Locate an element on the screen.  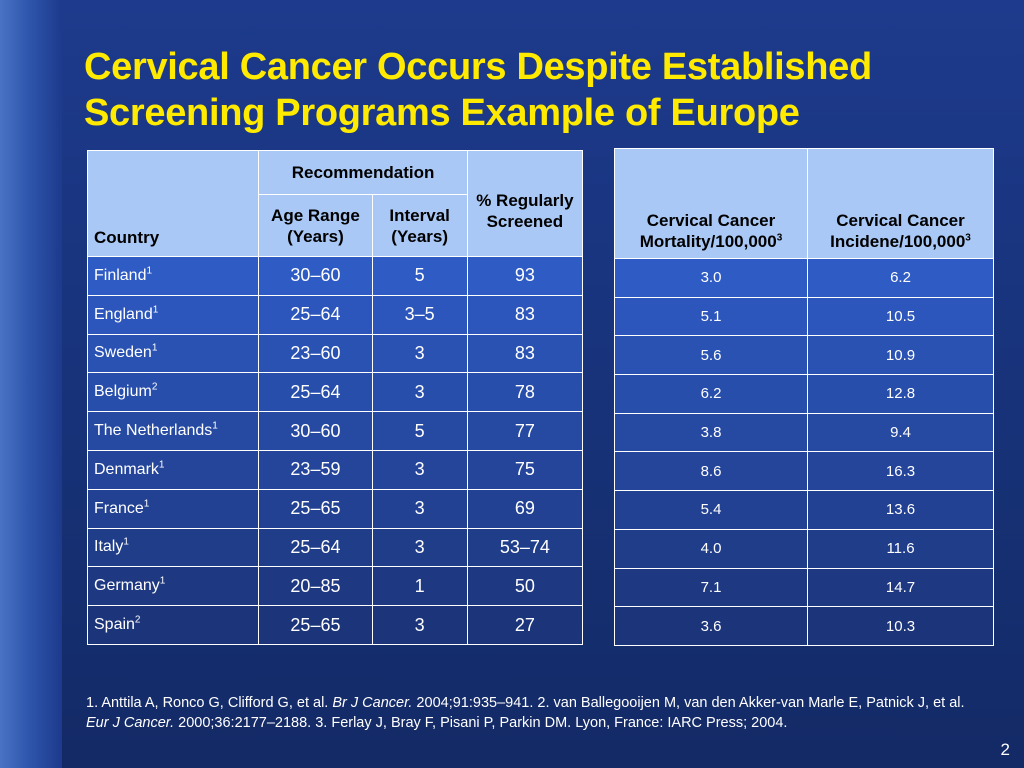
header-incidence-ref: 3 is located at coordinates (968, 238).